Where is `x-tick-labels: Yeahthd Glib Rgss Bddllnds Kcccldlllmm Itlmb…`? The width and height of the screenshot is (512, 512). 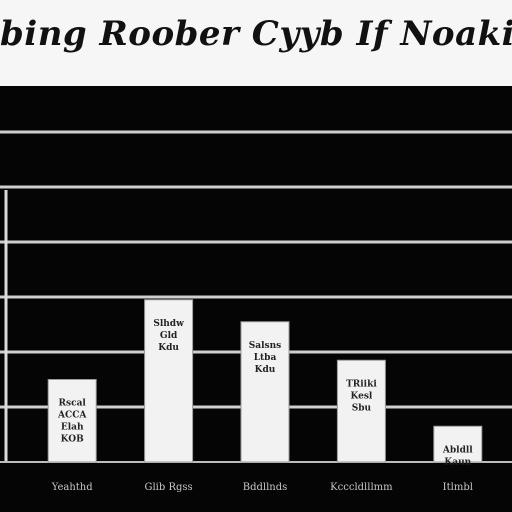
x-tick-labels: Yeahthd Glib Rgss Bddllnds Kcccldlllmm Itlmb… is located at coordinates (262, 487).